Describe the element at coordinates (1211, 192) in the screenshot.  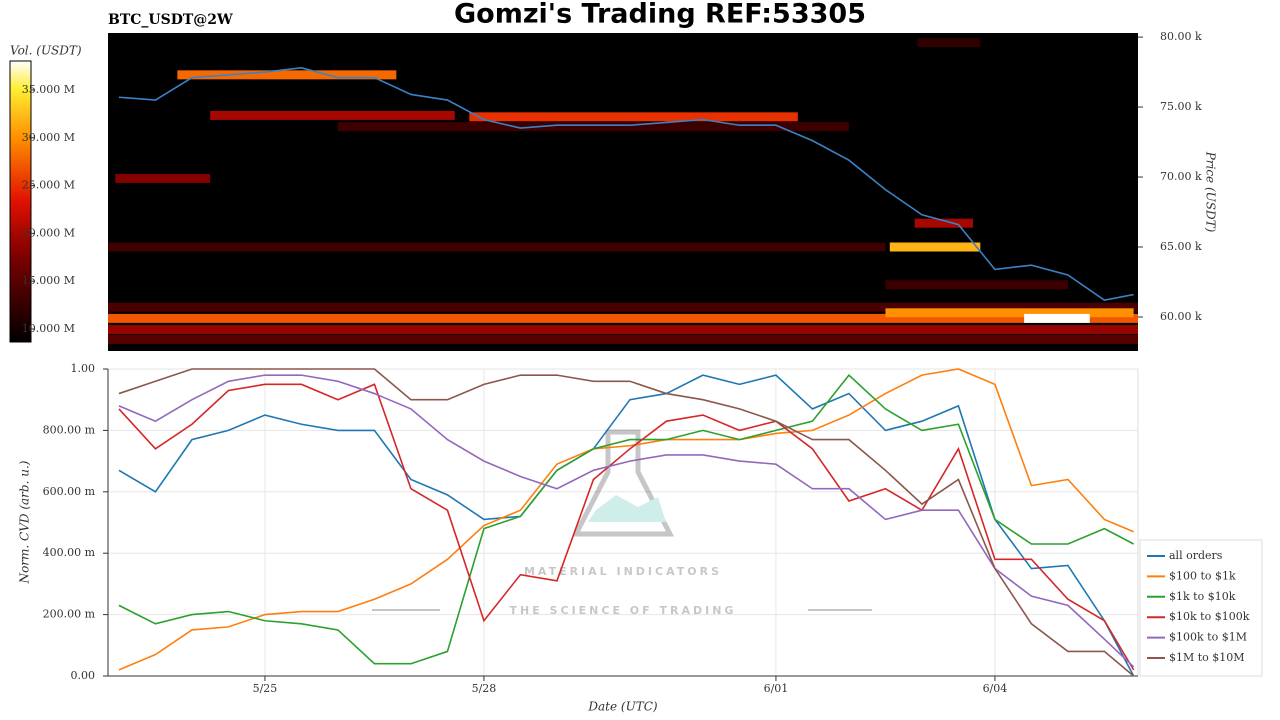
I see `price-axis-label: Price (USDT)` at that location.